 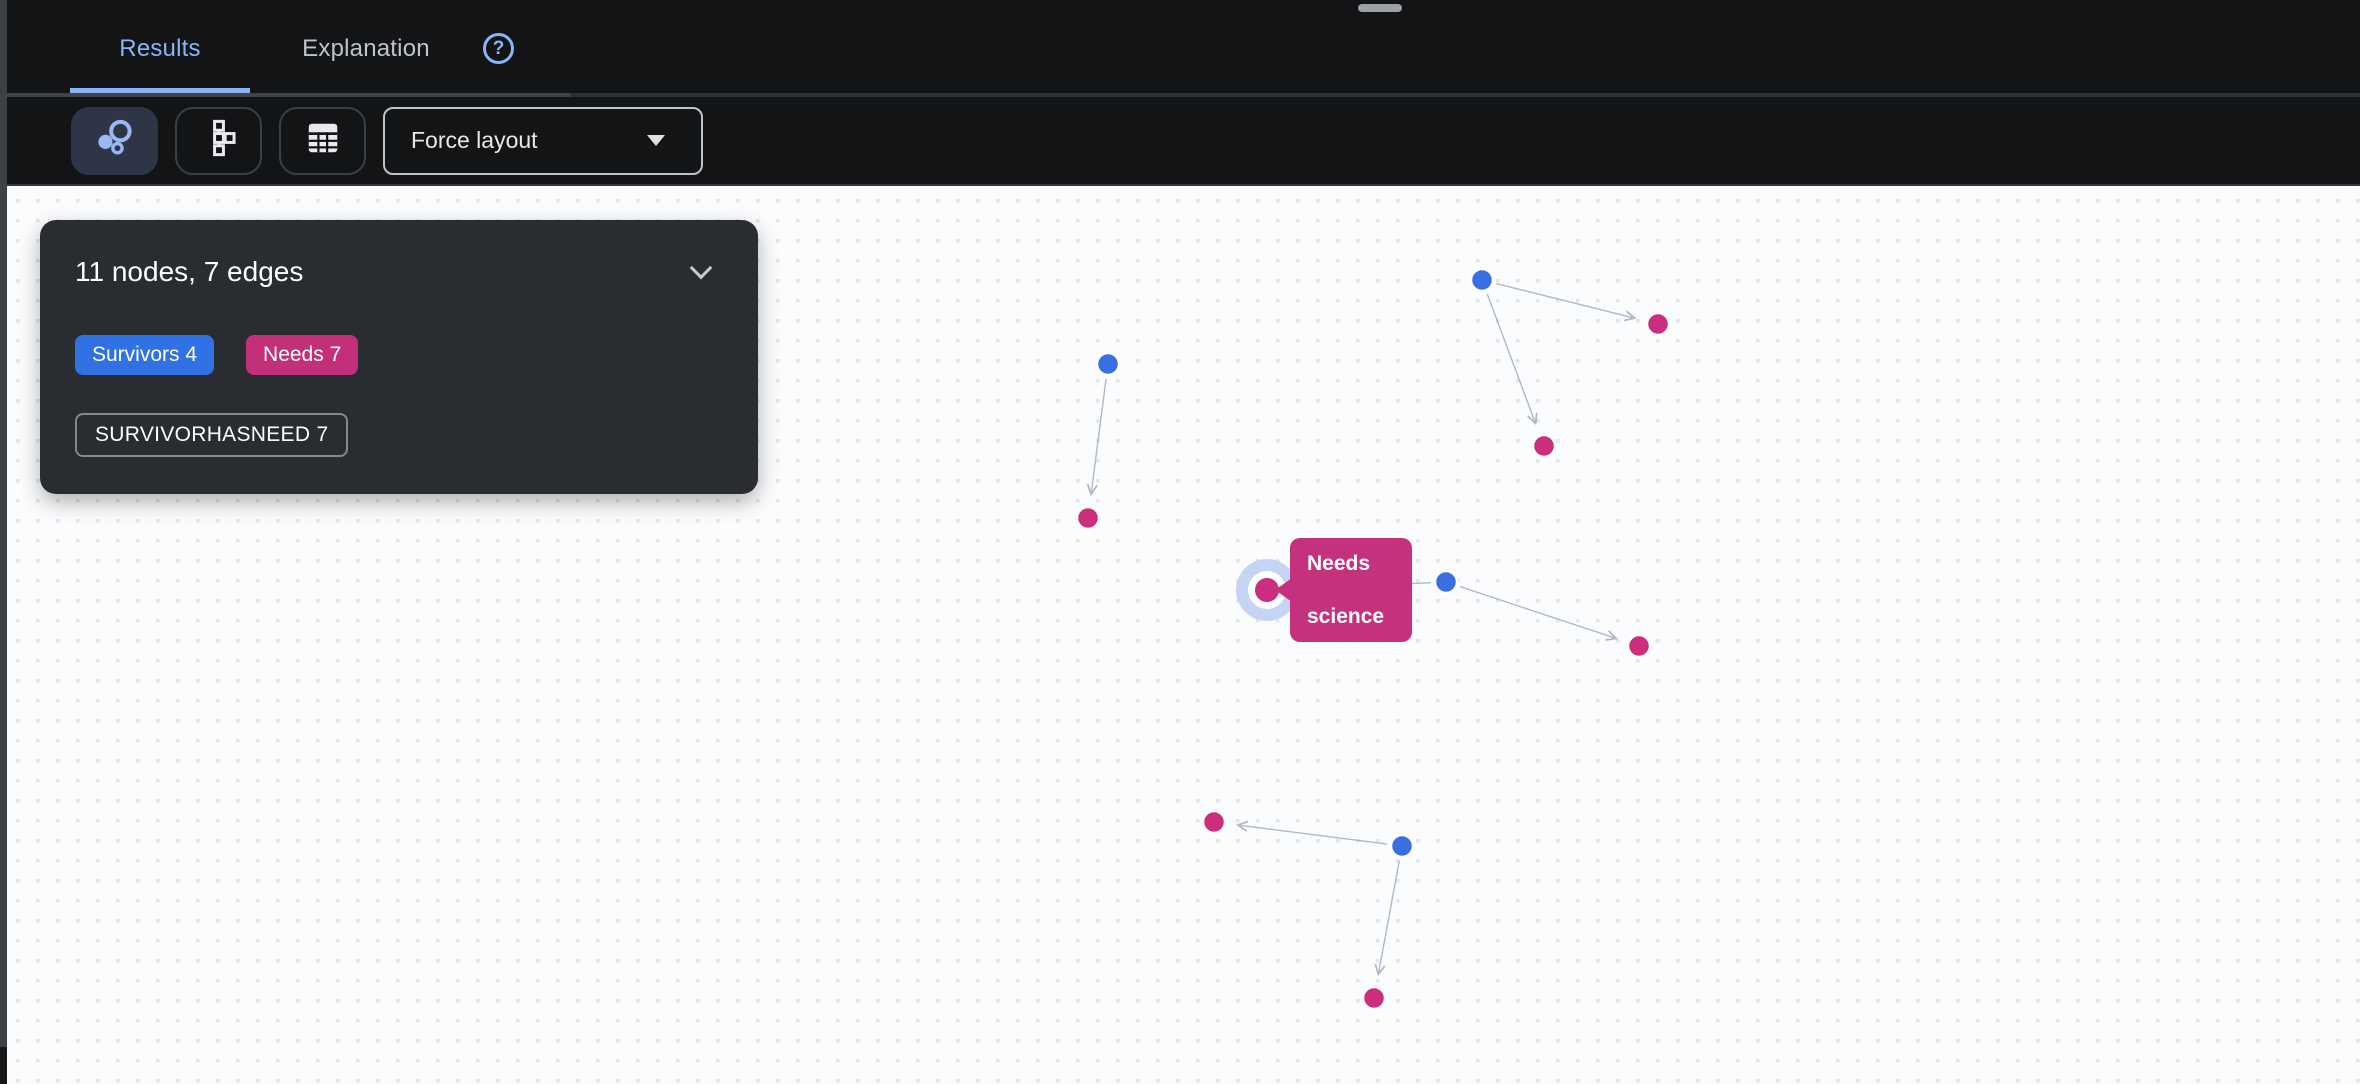 I want to click on tab-results-label: Results, so click(x=160, y=48).